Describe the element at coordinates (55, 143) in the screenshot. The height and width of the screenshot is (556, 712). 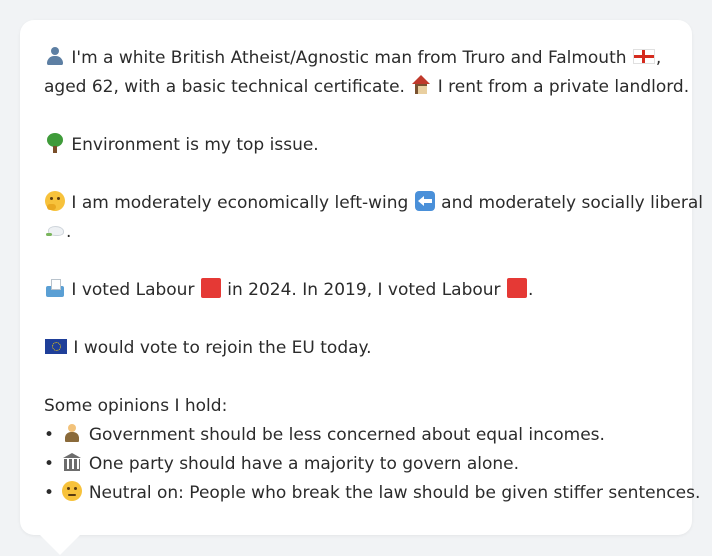
I see `deciduous-tree-icon` at that location.